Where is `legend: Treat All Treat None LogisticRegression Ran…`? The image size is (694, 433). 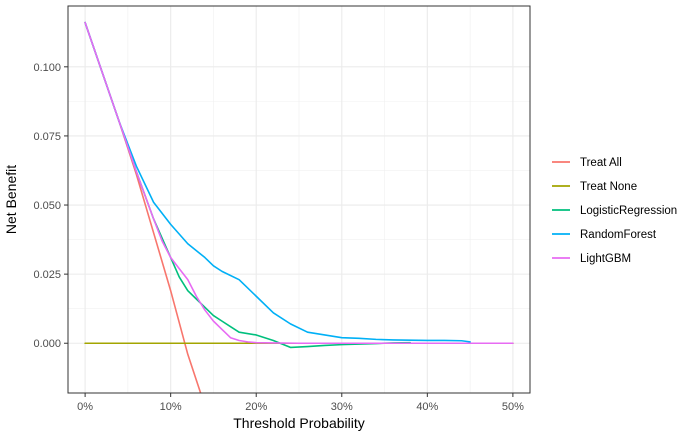 legend: Treat All Treat None LogisticRegression Ran… is located at coordinates (614, 211).